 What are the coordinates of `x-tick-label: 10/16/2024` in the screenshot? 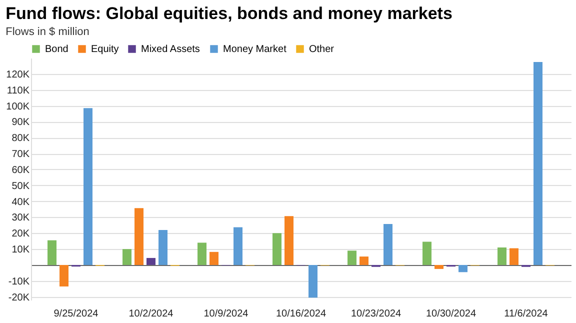 It's located at (301, 314).